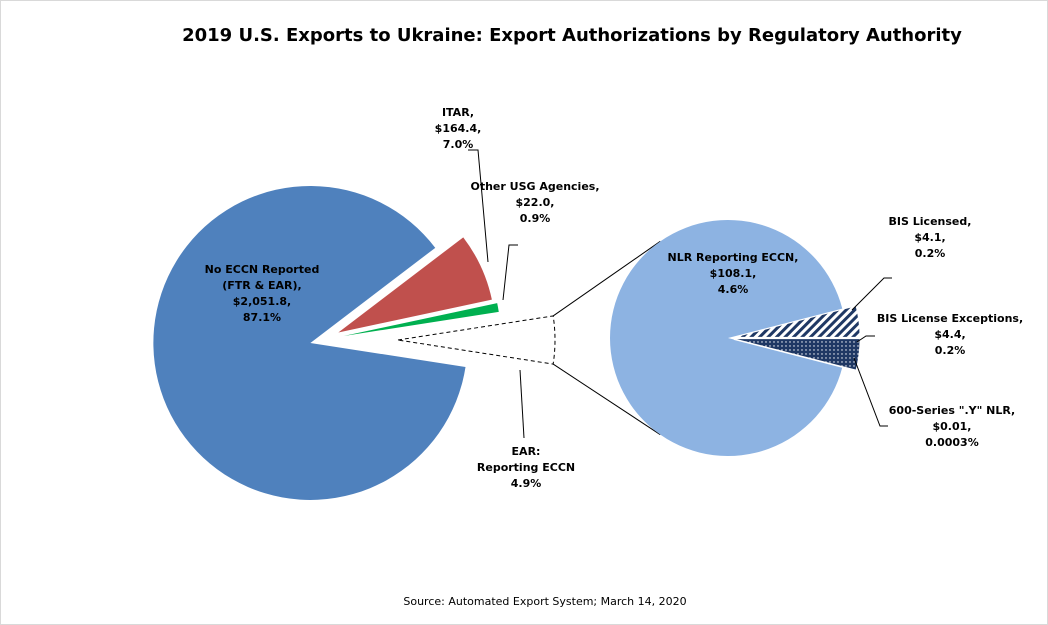 Image resolution: width=1048 pixels, height=625 pixels. What do you see at coordinates (262, 317) in the screenshot?
I see `data-label: 87.1%` at bounding box center [262, 317].